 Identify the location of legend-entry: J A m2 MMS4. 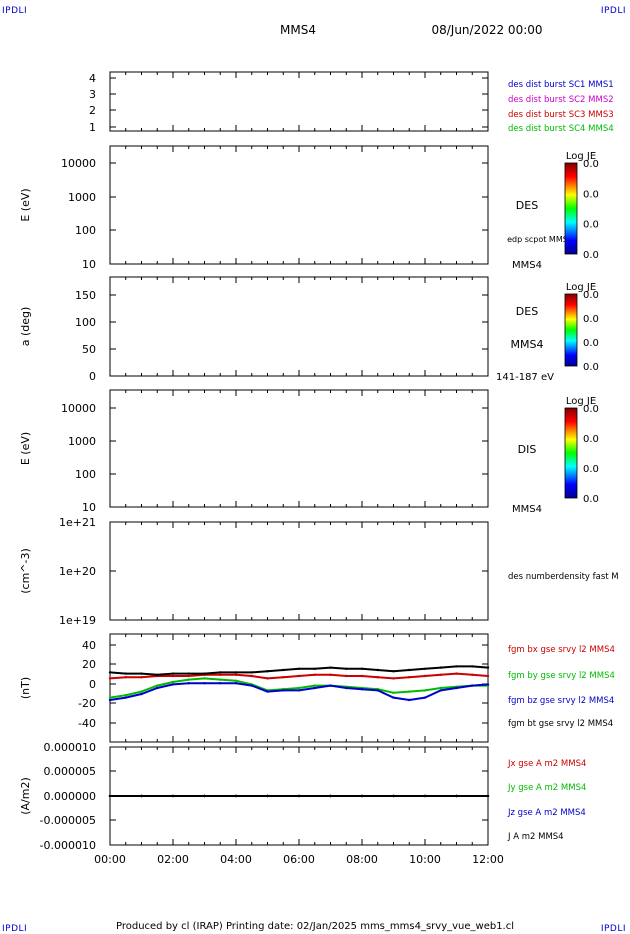
(535, 837).